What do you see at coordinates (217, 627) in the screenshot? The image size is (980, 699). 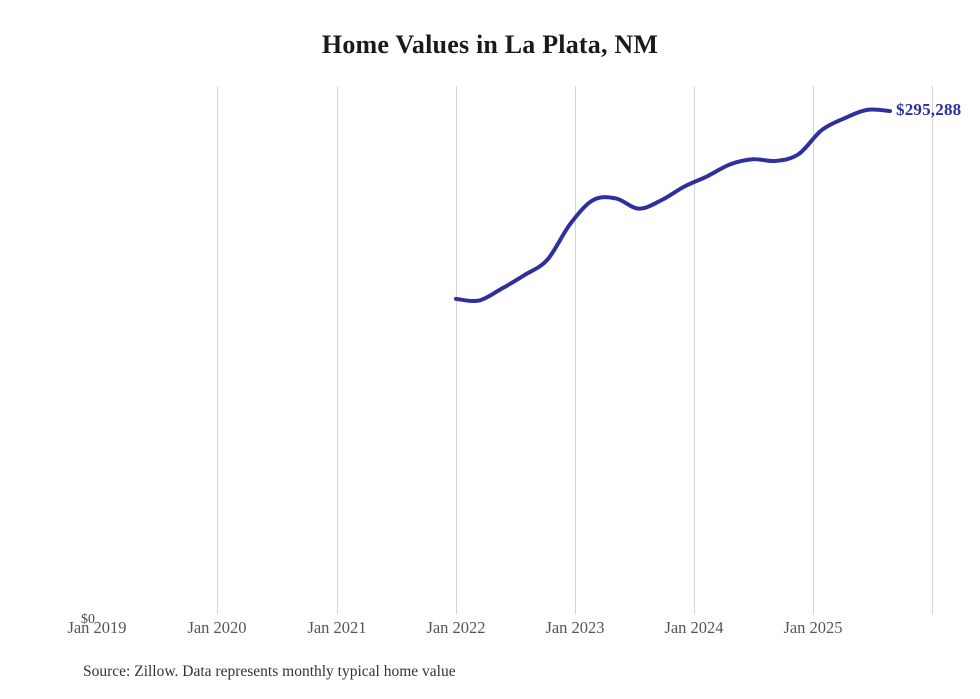 I see `x-tick-label: Jan 2020` at bounding box center [217, 627].